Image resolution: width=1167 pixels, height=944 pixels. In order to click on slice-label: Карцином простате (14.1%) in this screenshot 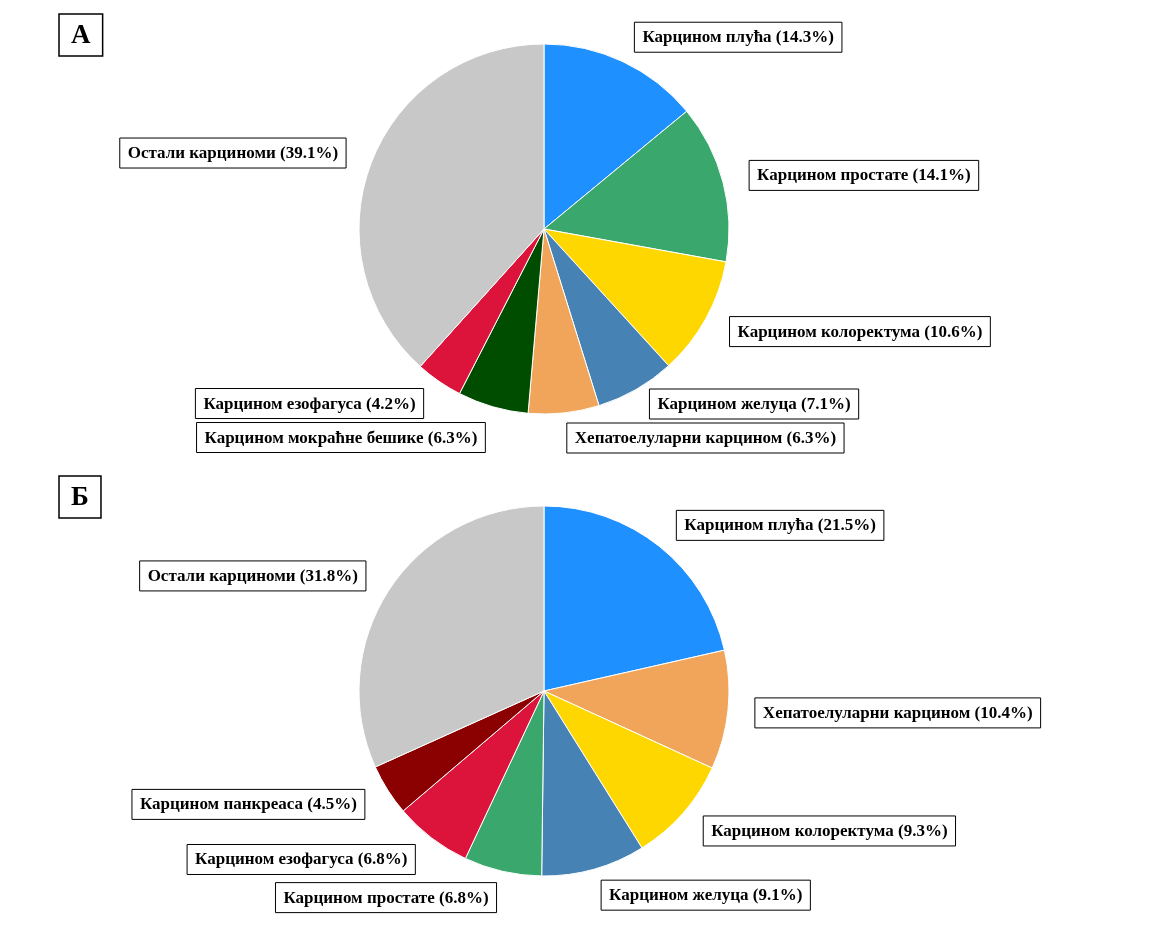, I will do `click(864, 175)`.